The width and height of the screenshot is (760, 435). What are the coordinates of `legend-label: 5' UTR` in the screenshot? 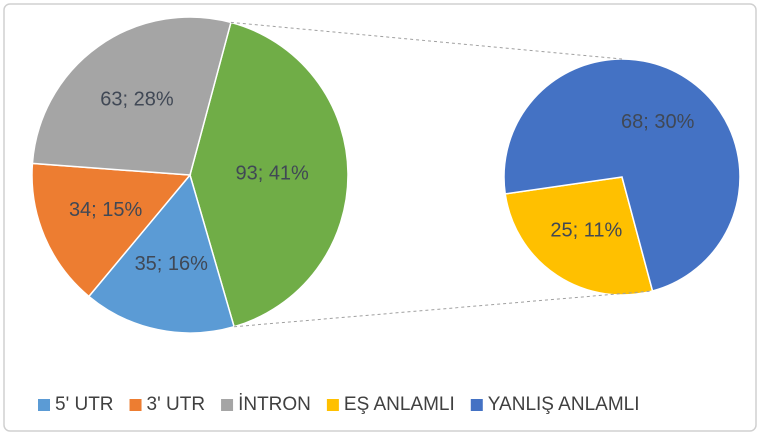 It's located at (84, 404).